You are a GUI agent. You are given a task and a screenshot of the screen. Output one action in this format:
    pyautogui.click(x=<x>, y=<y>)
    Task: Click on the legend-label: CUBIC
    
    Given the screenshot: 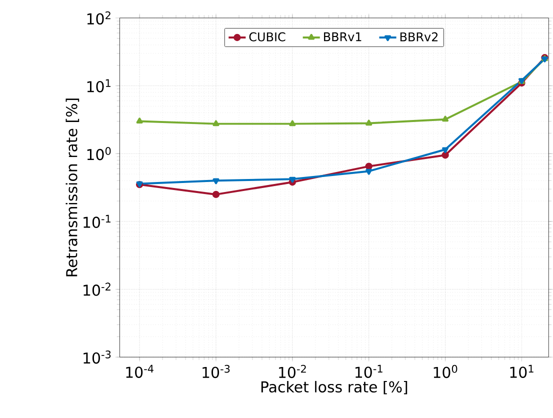 What is the action you would take?
    pyautogui.click(x=267, y=37)
    